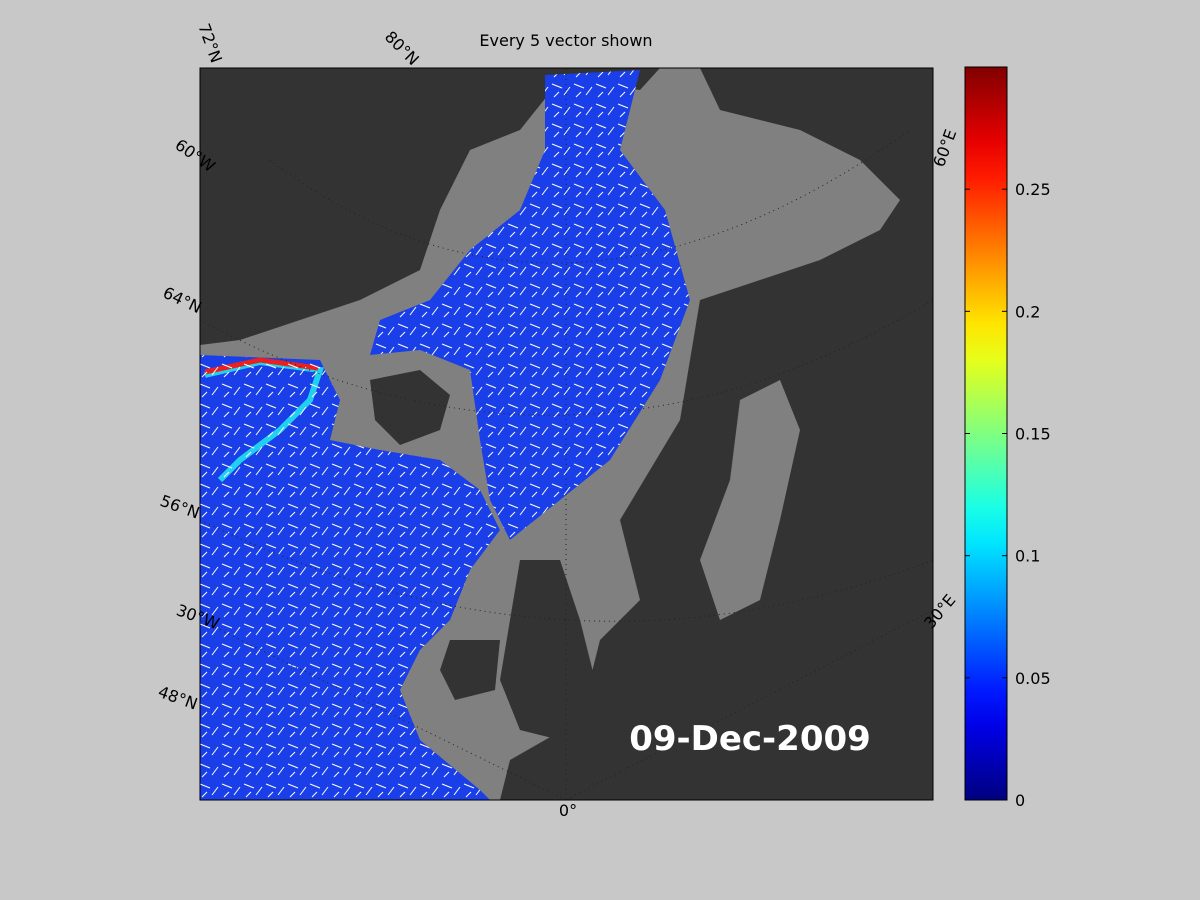  Describe the element at coordinates (430, 206) in the screenshot. I see `greenland` at that location.